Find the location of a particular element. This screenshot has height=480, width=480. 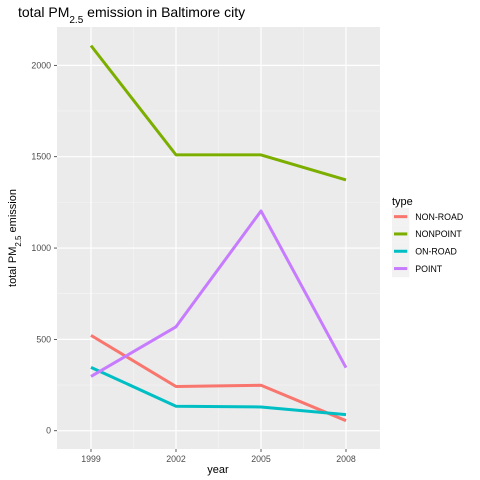

x-tick-label: 2002 is located at coordinates (176, 459).